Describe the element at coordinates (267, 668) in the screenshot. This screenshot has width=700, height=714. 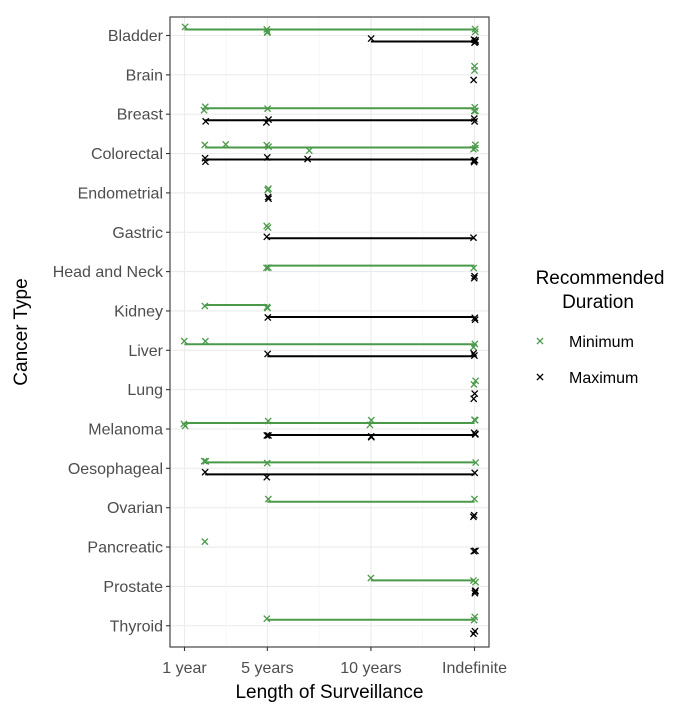
I see `x-tick-label: 5 years` at that location.